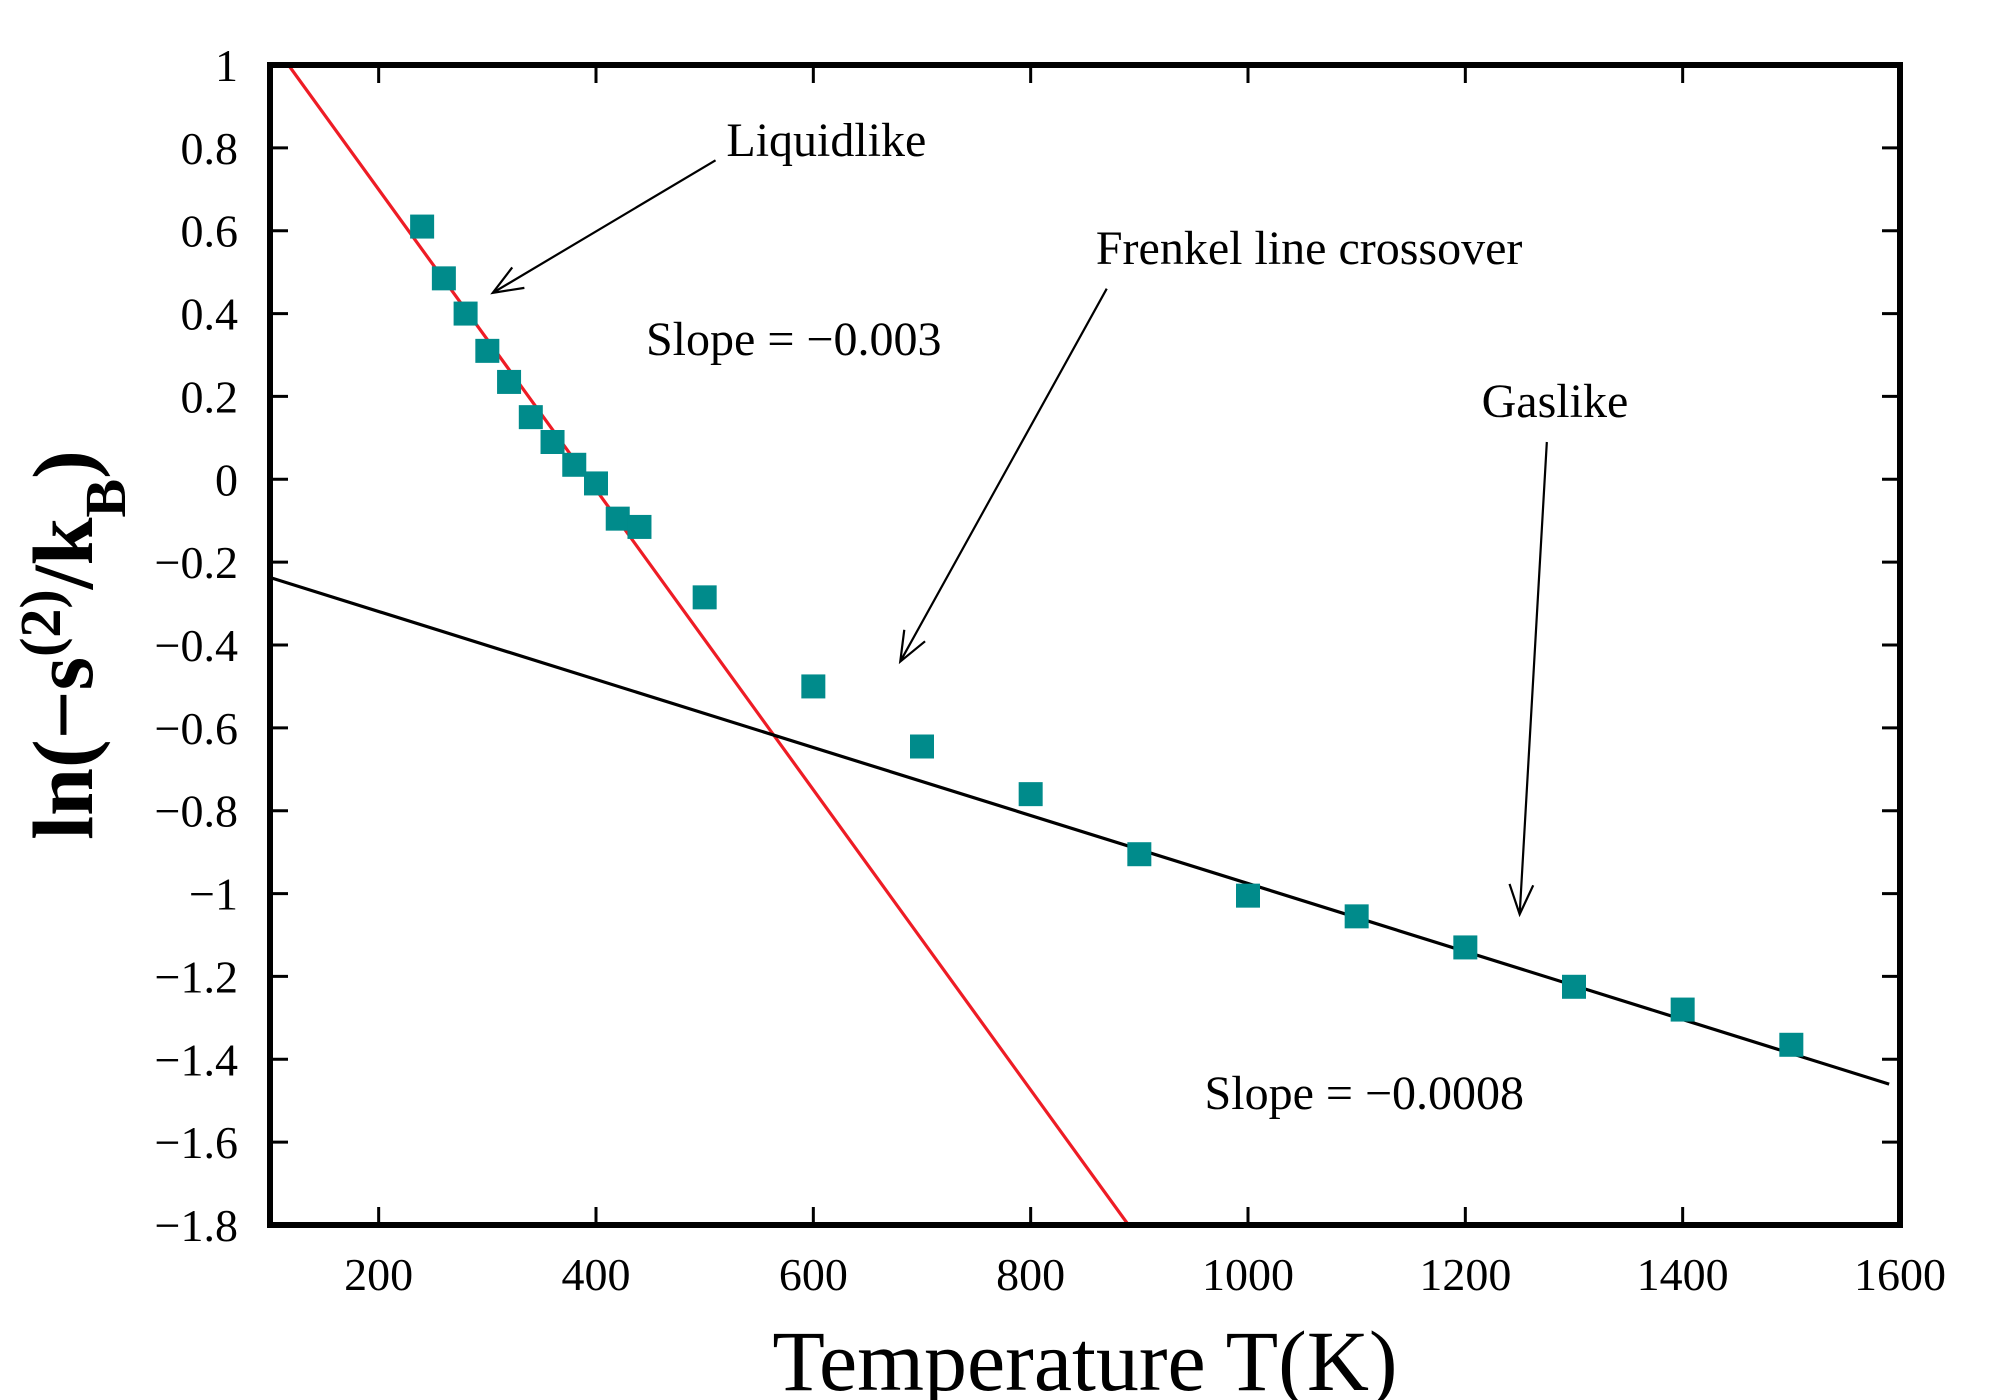  Describe the element at coordinates (105, 498) in the screenshot. I see `y-axis-title-sub: B` at that location.